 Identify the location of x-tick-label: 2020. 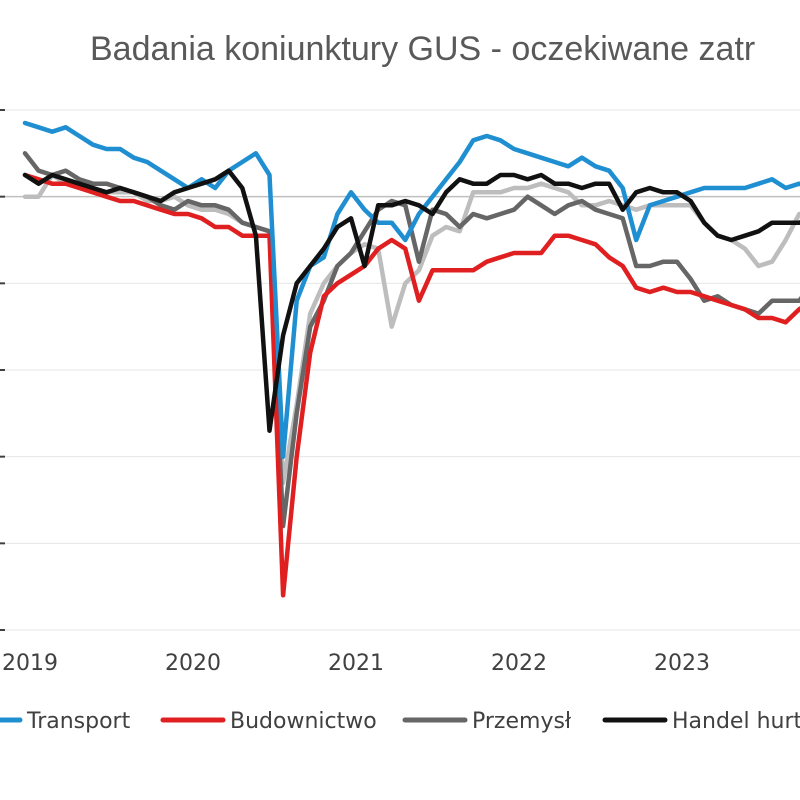
(193, 663).